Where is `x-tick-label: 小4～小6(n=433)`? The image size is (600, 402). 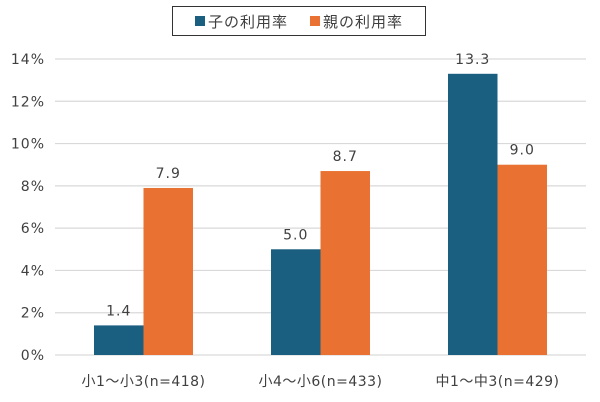
x-tick-label: 小4～小6(n=433) is located at coordinates (320, 382).